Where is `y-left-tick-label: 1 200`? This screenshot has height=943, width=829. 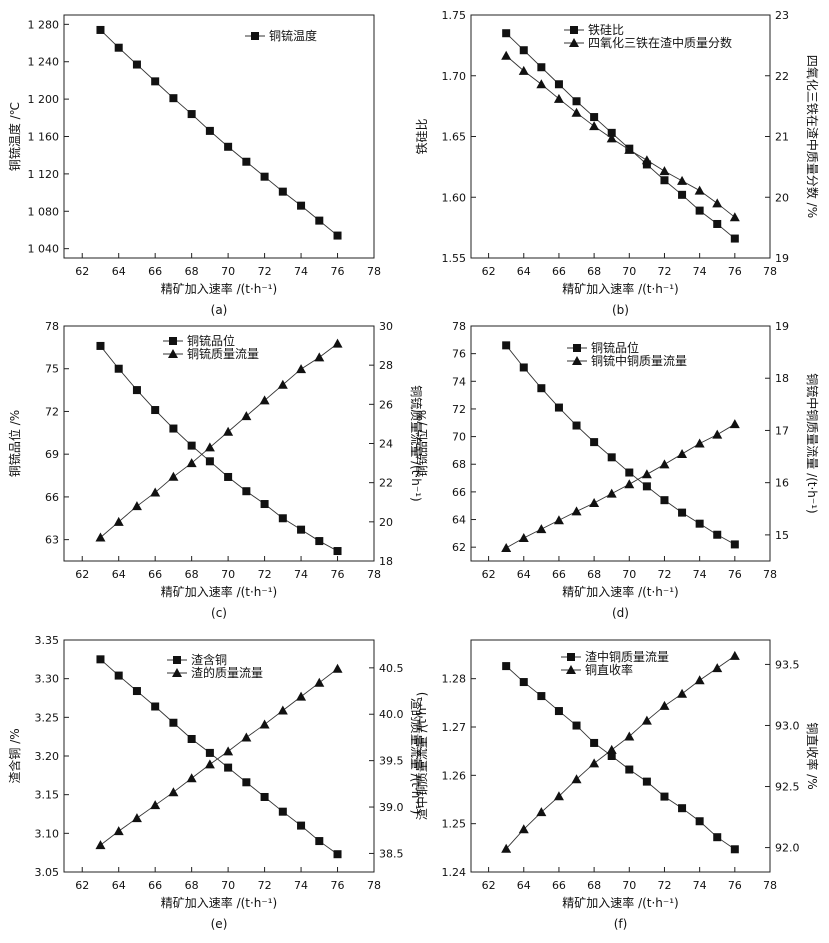 y-left-tick-label: 1 200 is located at coordinates (44, 99).